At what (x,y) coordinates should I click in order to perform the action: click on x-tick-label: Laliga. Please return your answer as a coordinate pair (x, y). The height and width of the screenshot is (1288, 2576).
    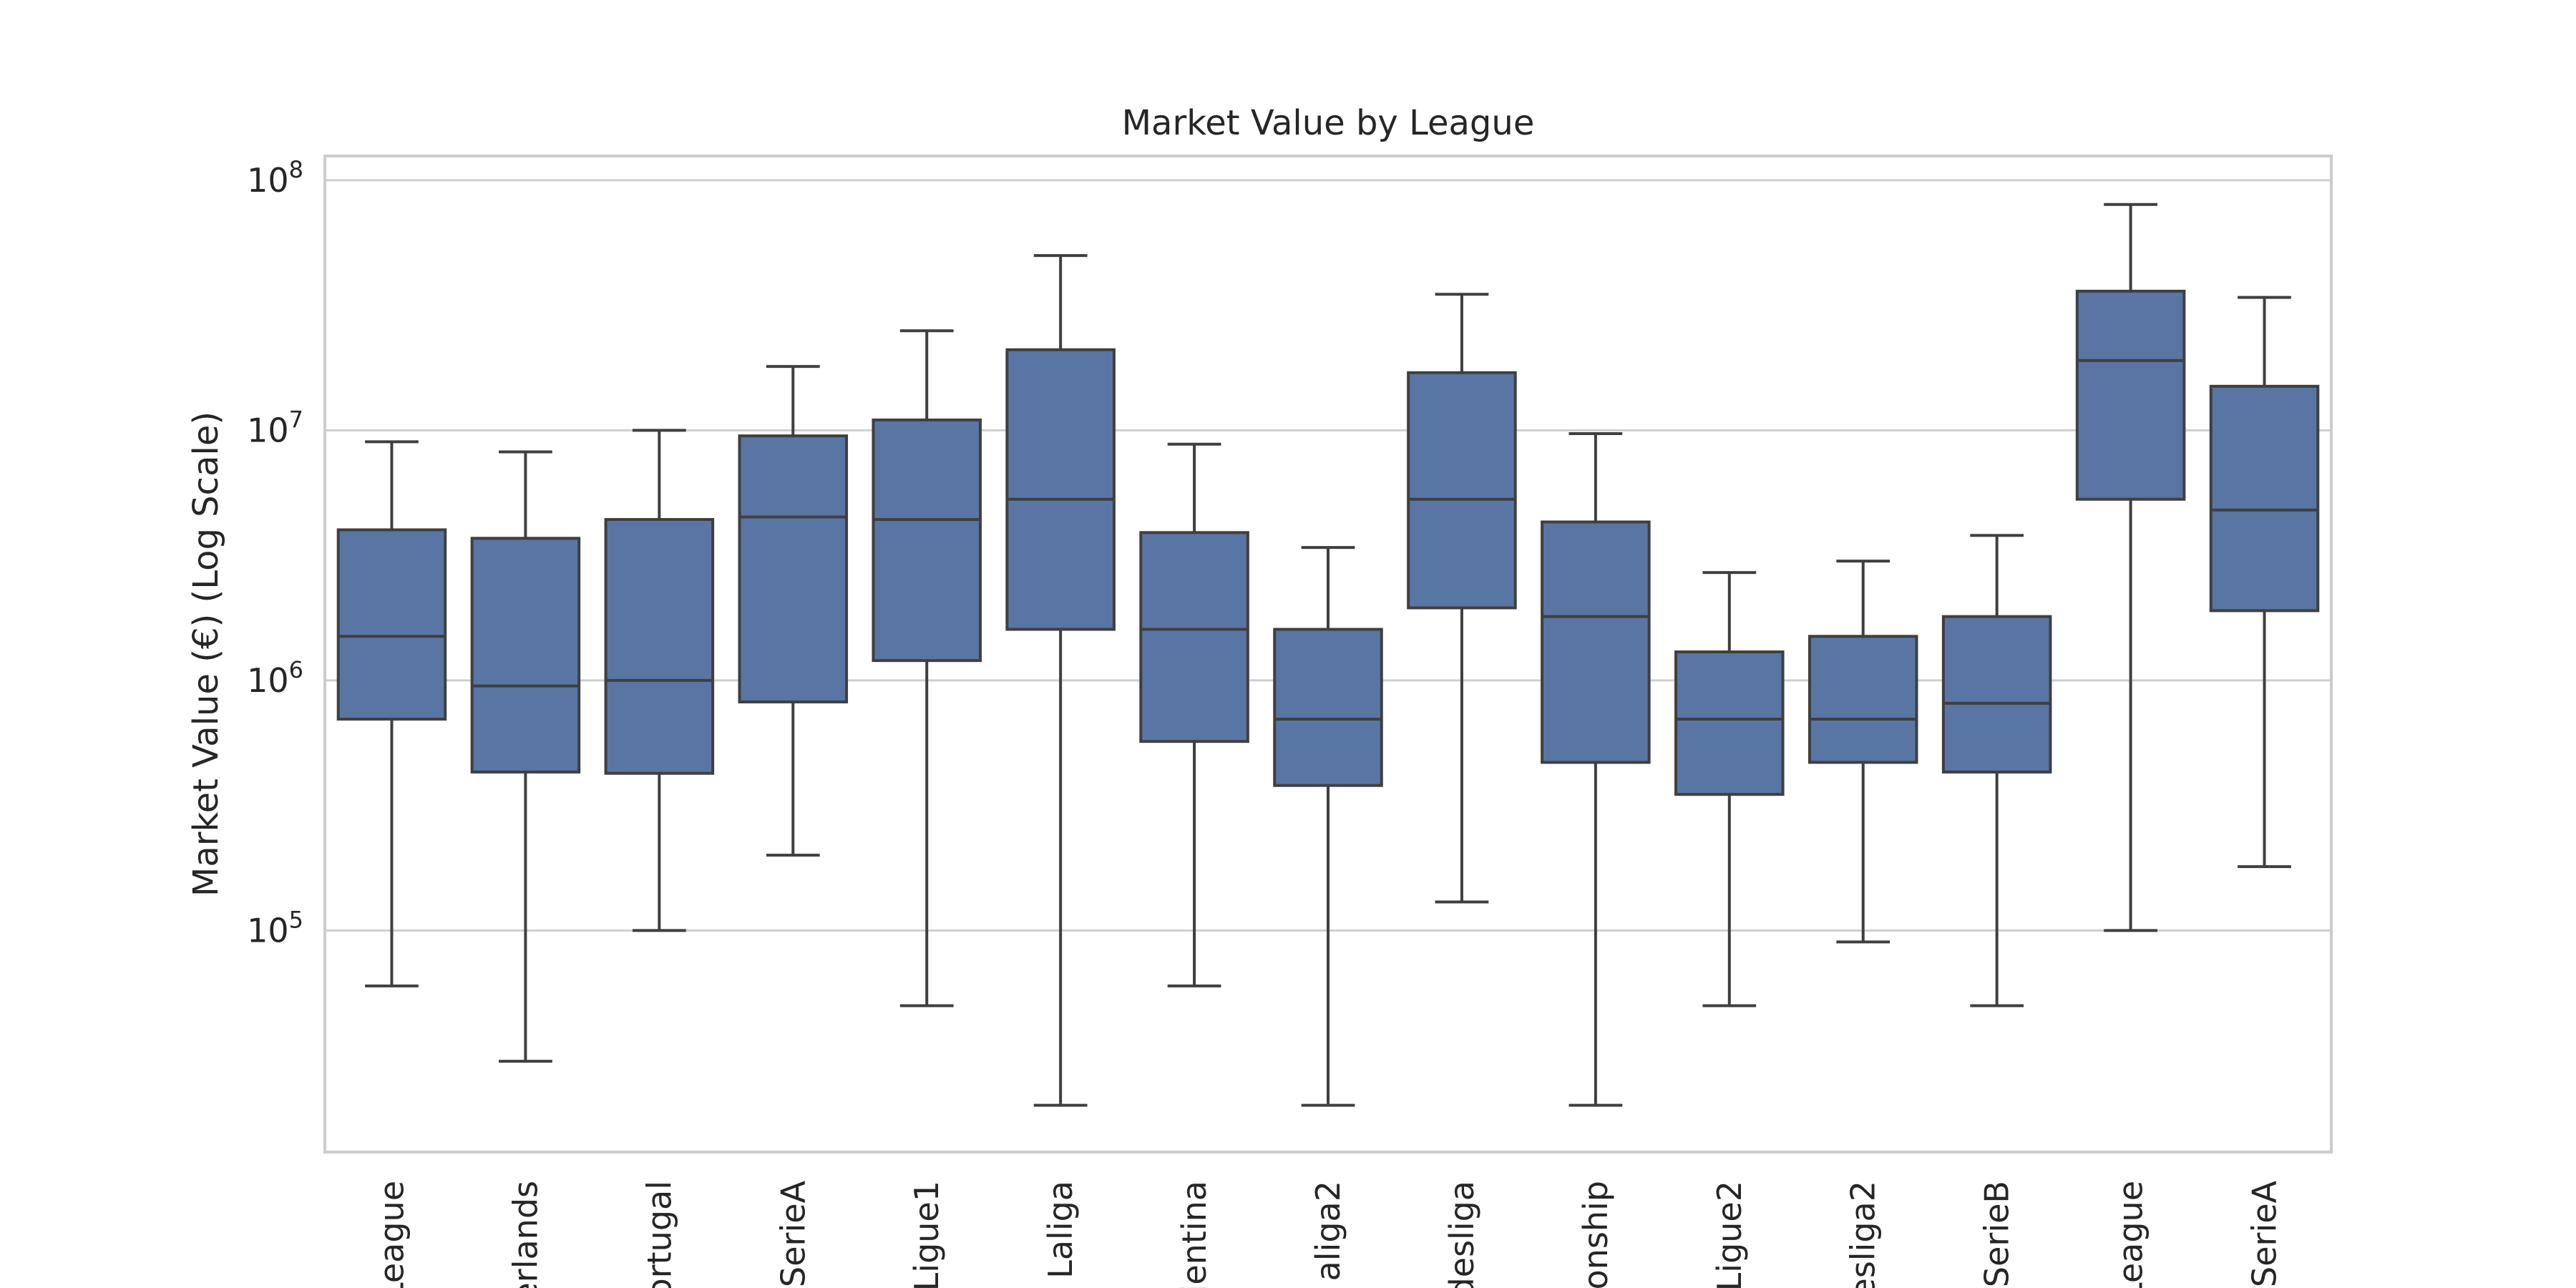
    Looking at the image, I should click on (1060, 1230).